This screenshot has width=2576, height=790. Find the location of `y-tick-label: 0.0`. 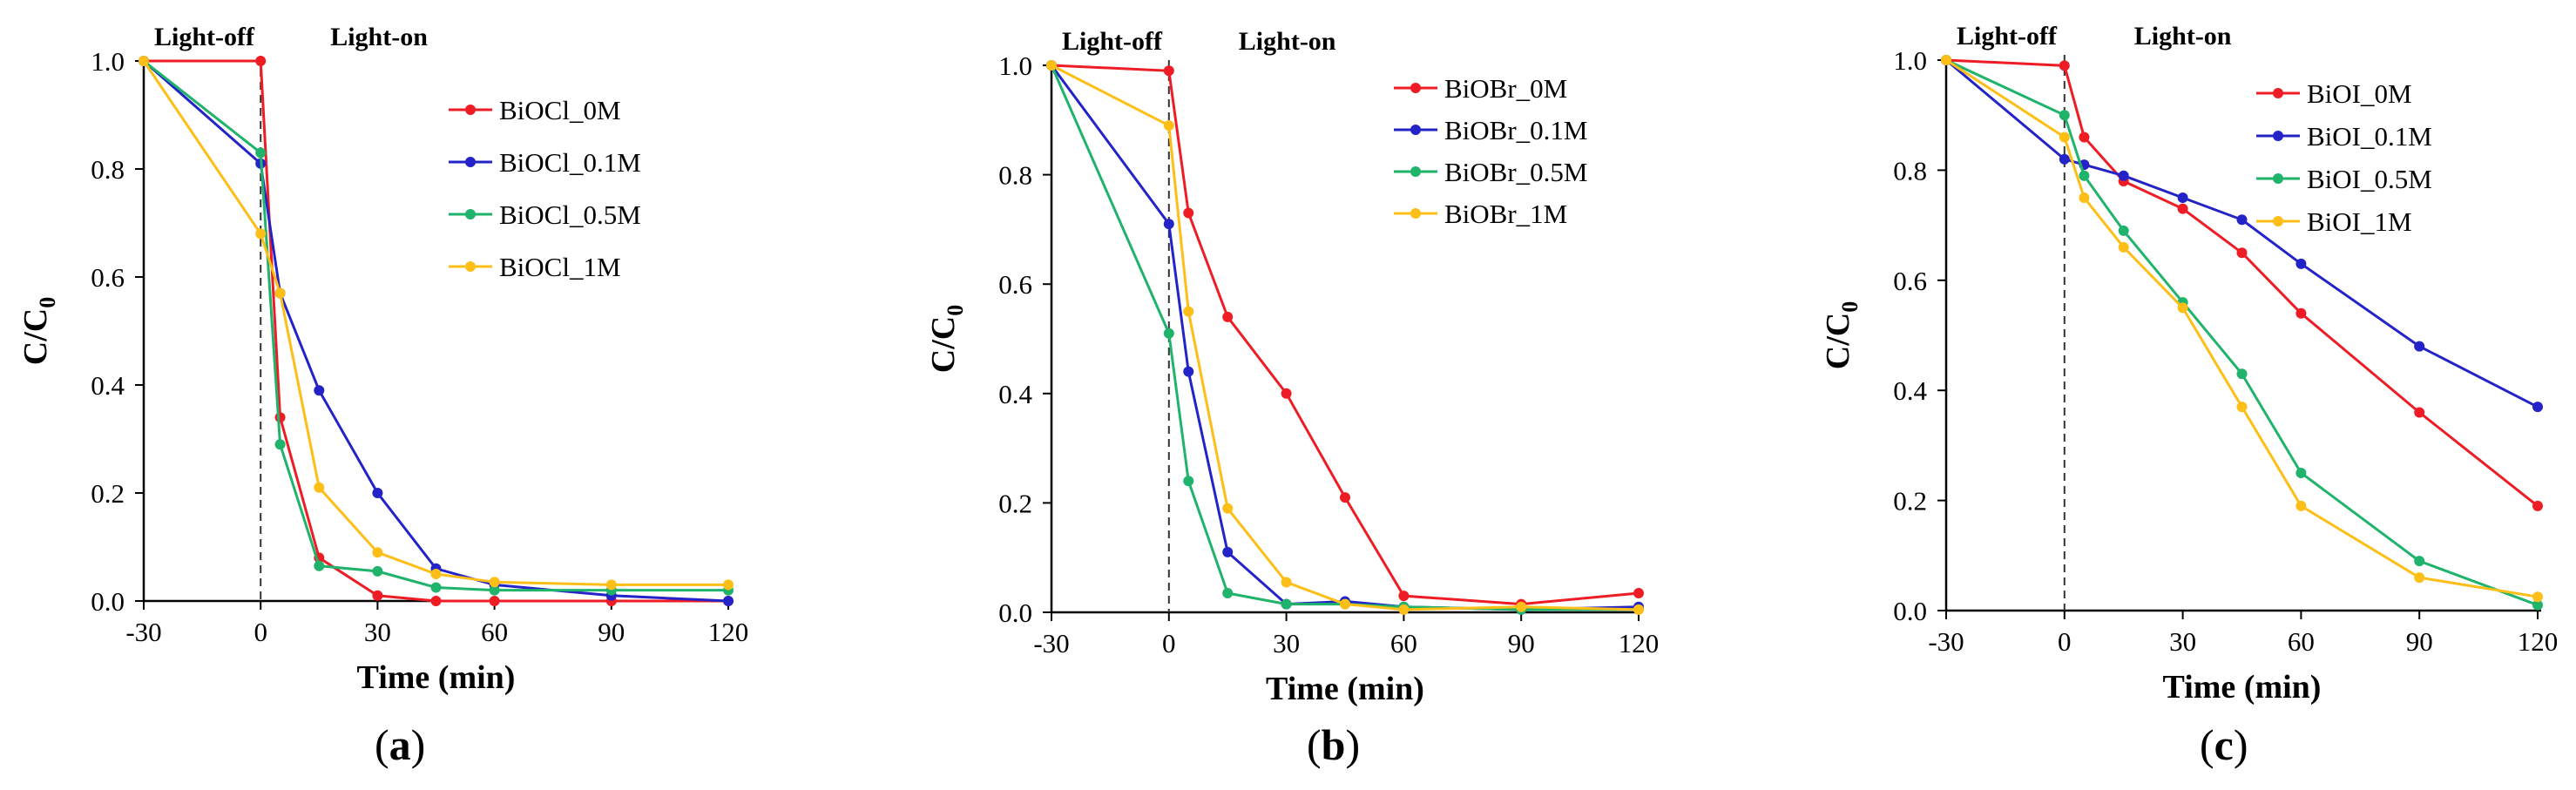

y-tick-label: 0.0 is located at coordinates (108, 601).